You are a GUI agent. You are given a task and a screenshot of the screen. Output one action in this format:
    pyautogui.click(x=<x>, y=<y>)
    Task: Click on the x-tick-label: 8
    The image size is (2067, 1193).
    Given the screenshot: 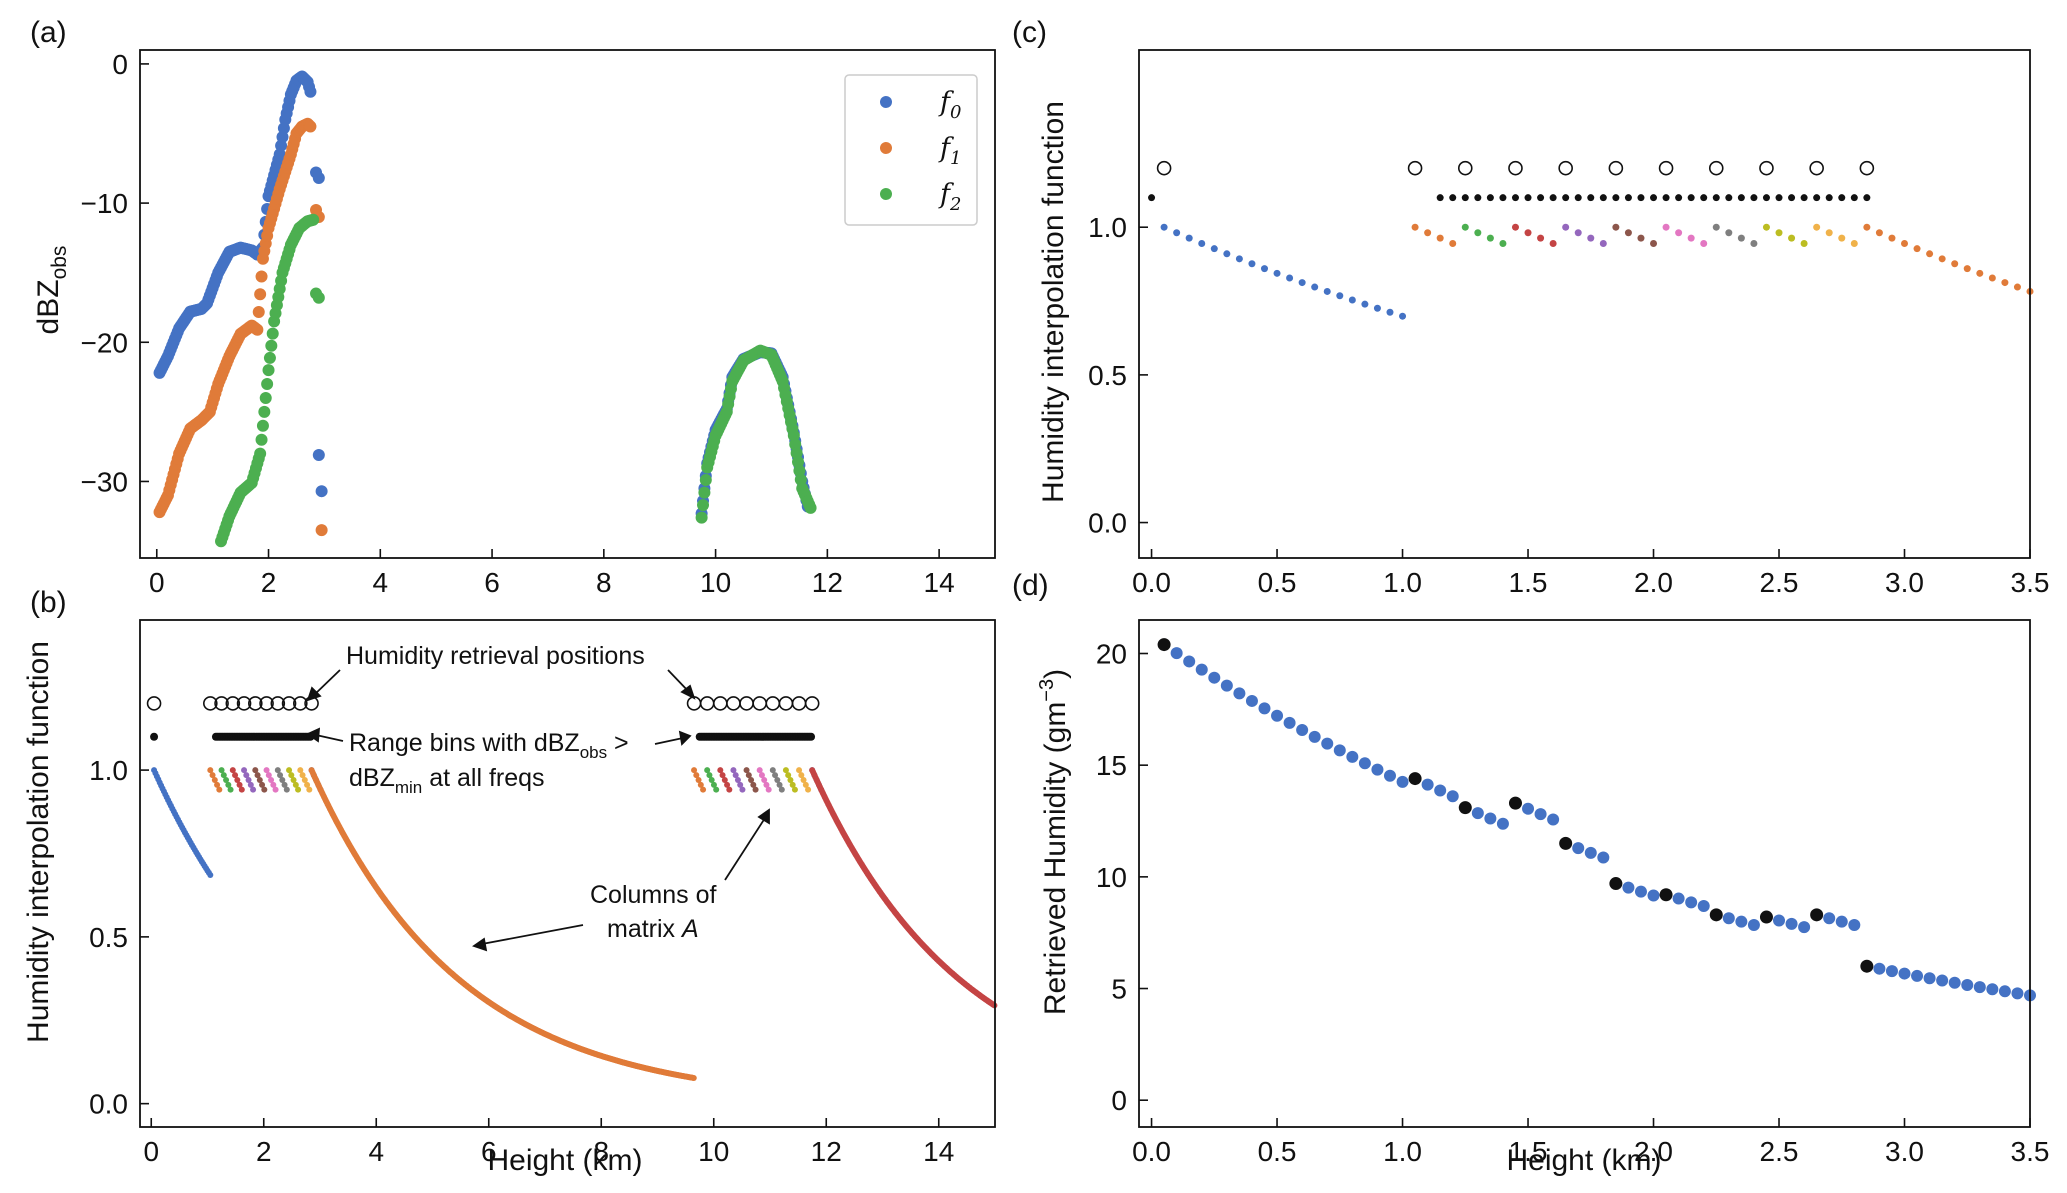 What is the action you would take?
    pyautogui.click(x=601, y=1151)
    